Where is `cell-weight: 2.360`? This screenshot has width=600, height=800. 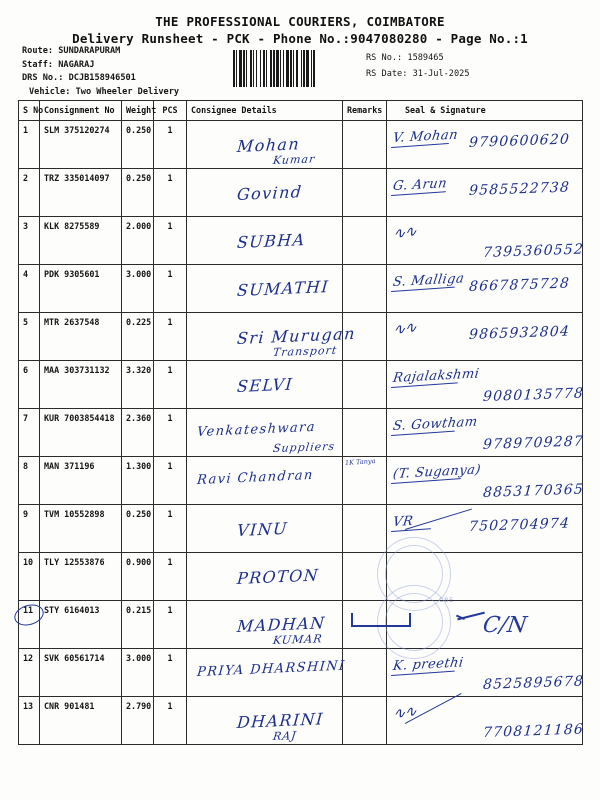
cell-weight: 2.360 is located at coordinates (137, 432).